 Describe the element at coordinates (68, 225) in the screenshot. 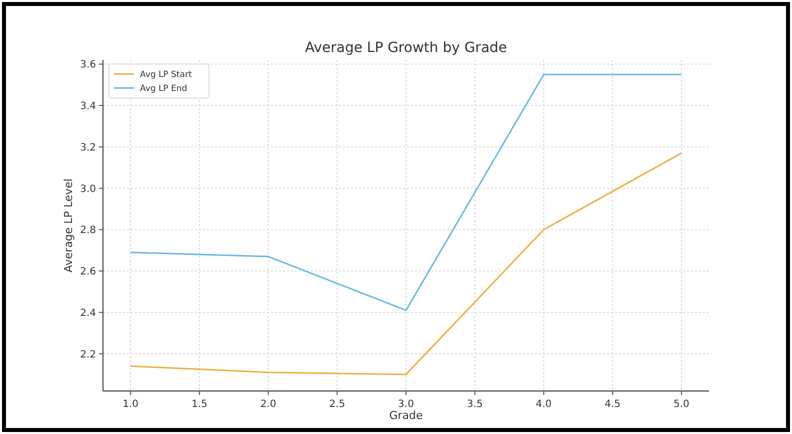

I see `y-axis-title: Average LP Level` at that location.